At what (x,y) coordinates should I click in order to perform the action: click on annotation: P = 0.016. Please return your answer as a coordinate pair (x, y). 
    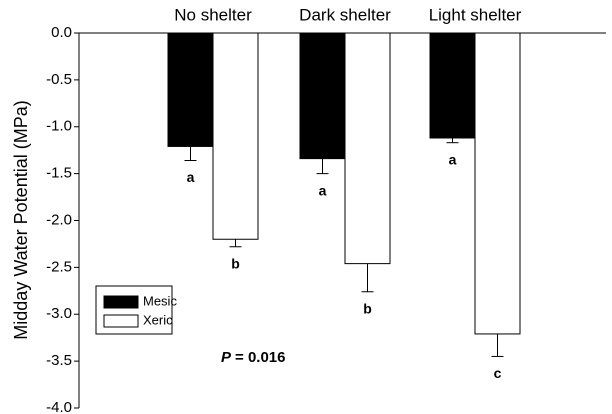
    Looking at the image, I should click on (253, 357).